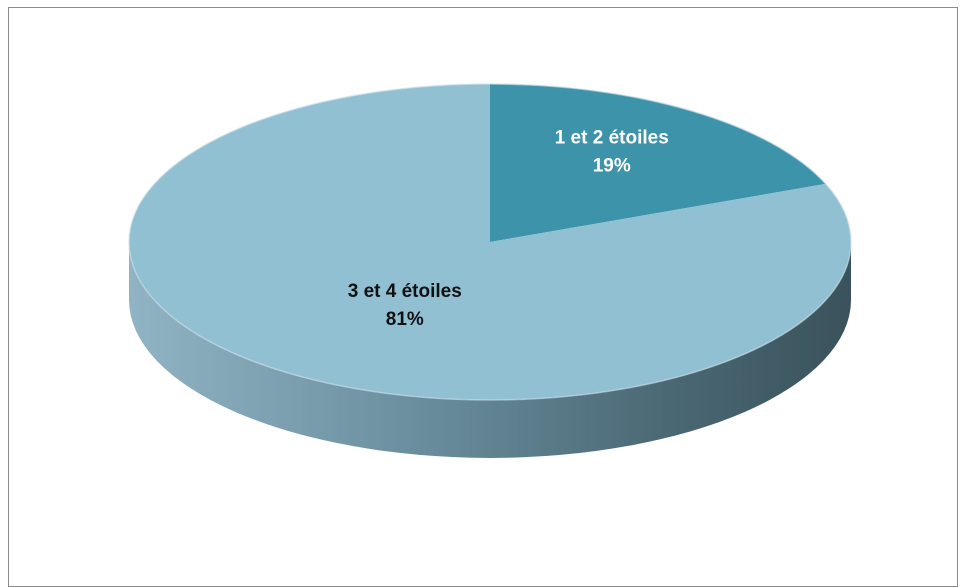 Image resolution: width=961 pixels, height=587 pixels. I want to click on pie-slice-1-category-label: 1 et 2 étoiles, so click(612, 138).